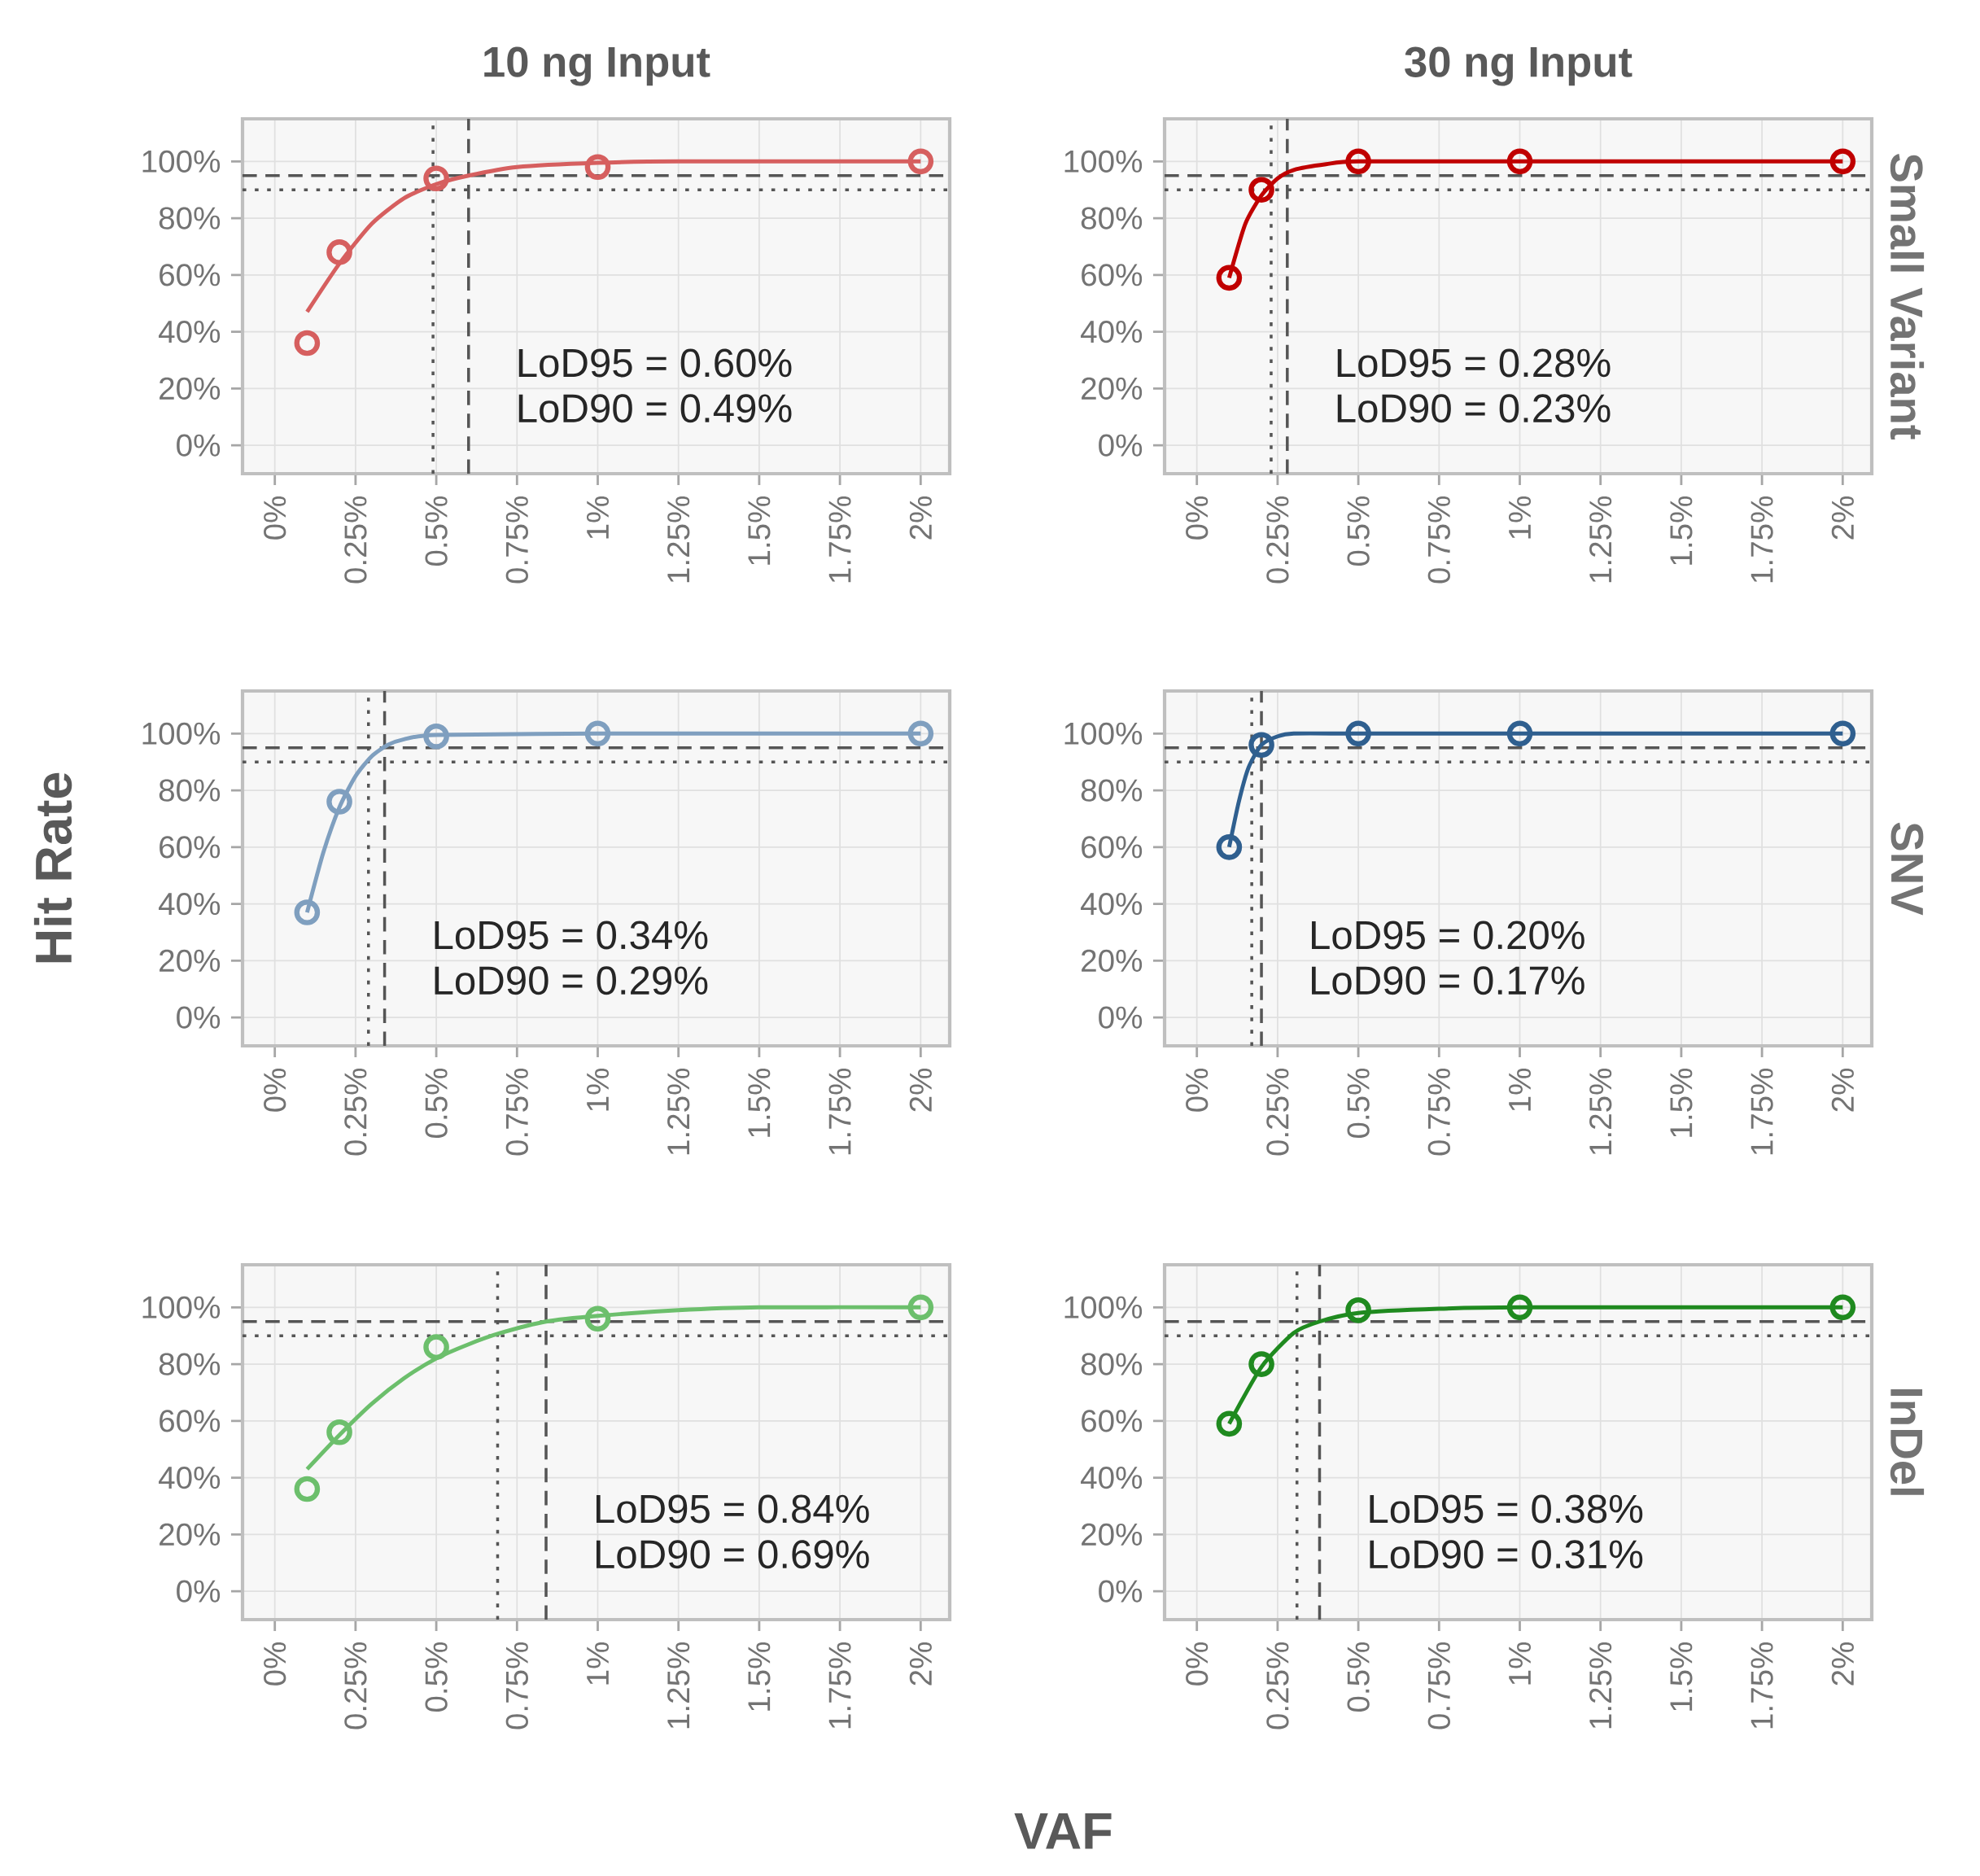  What do you see at coordinates (1448, 980) in the screenshot?
I see `annotation: LoD90 = 0.17%` at bounding box center [1448, 980].